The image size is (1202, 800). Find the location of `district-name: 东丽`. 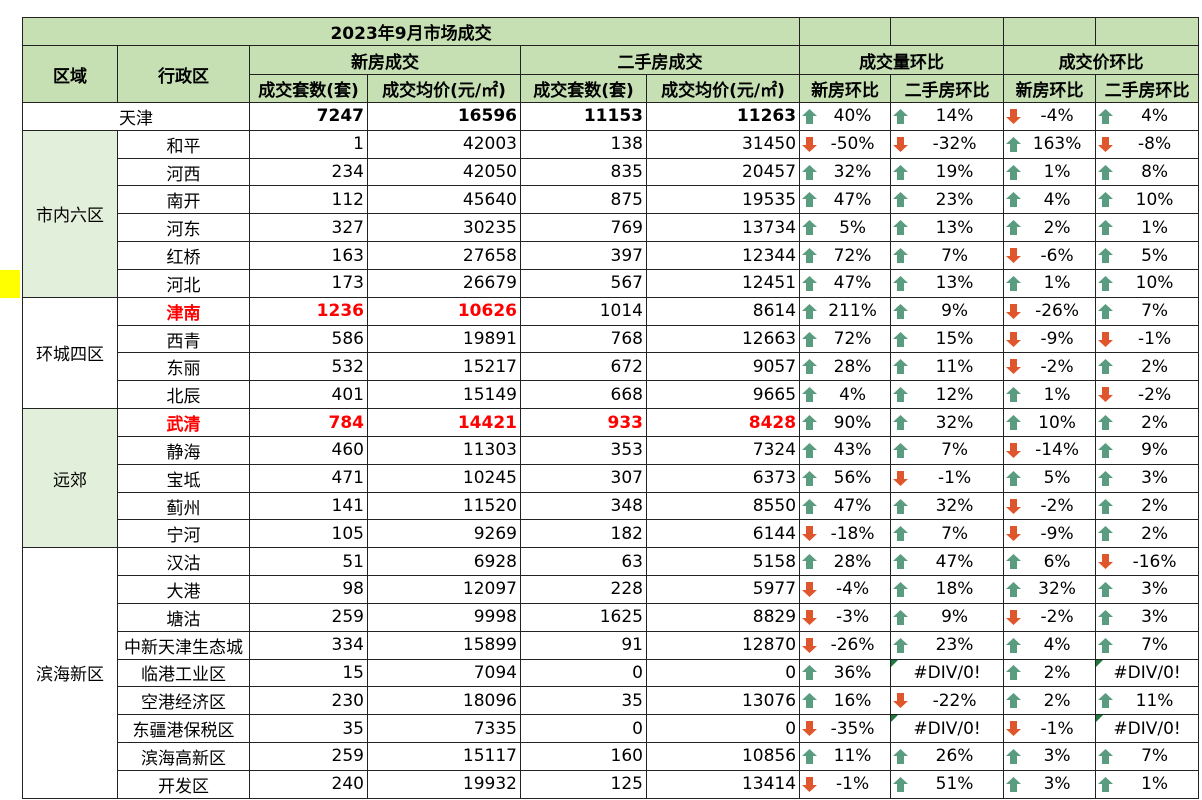

district-name: 东丽 is located at coordinates (183, 367).